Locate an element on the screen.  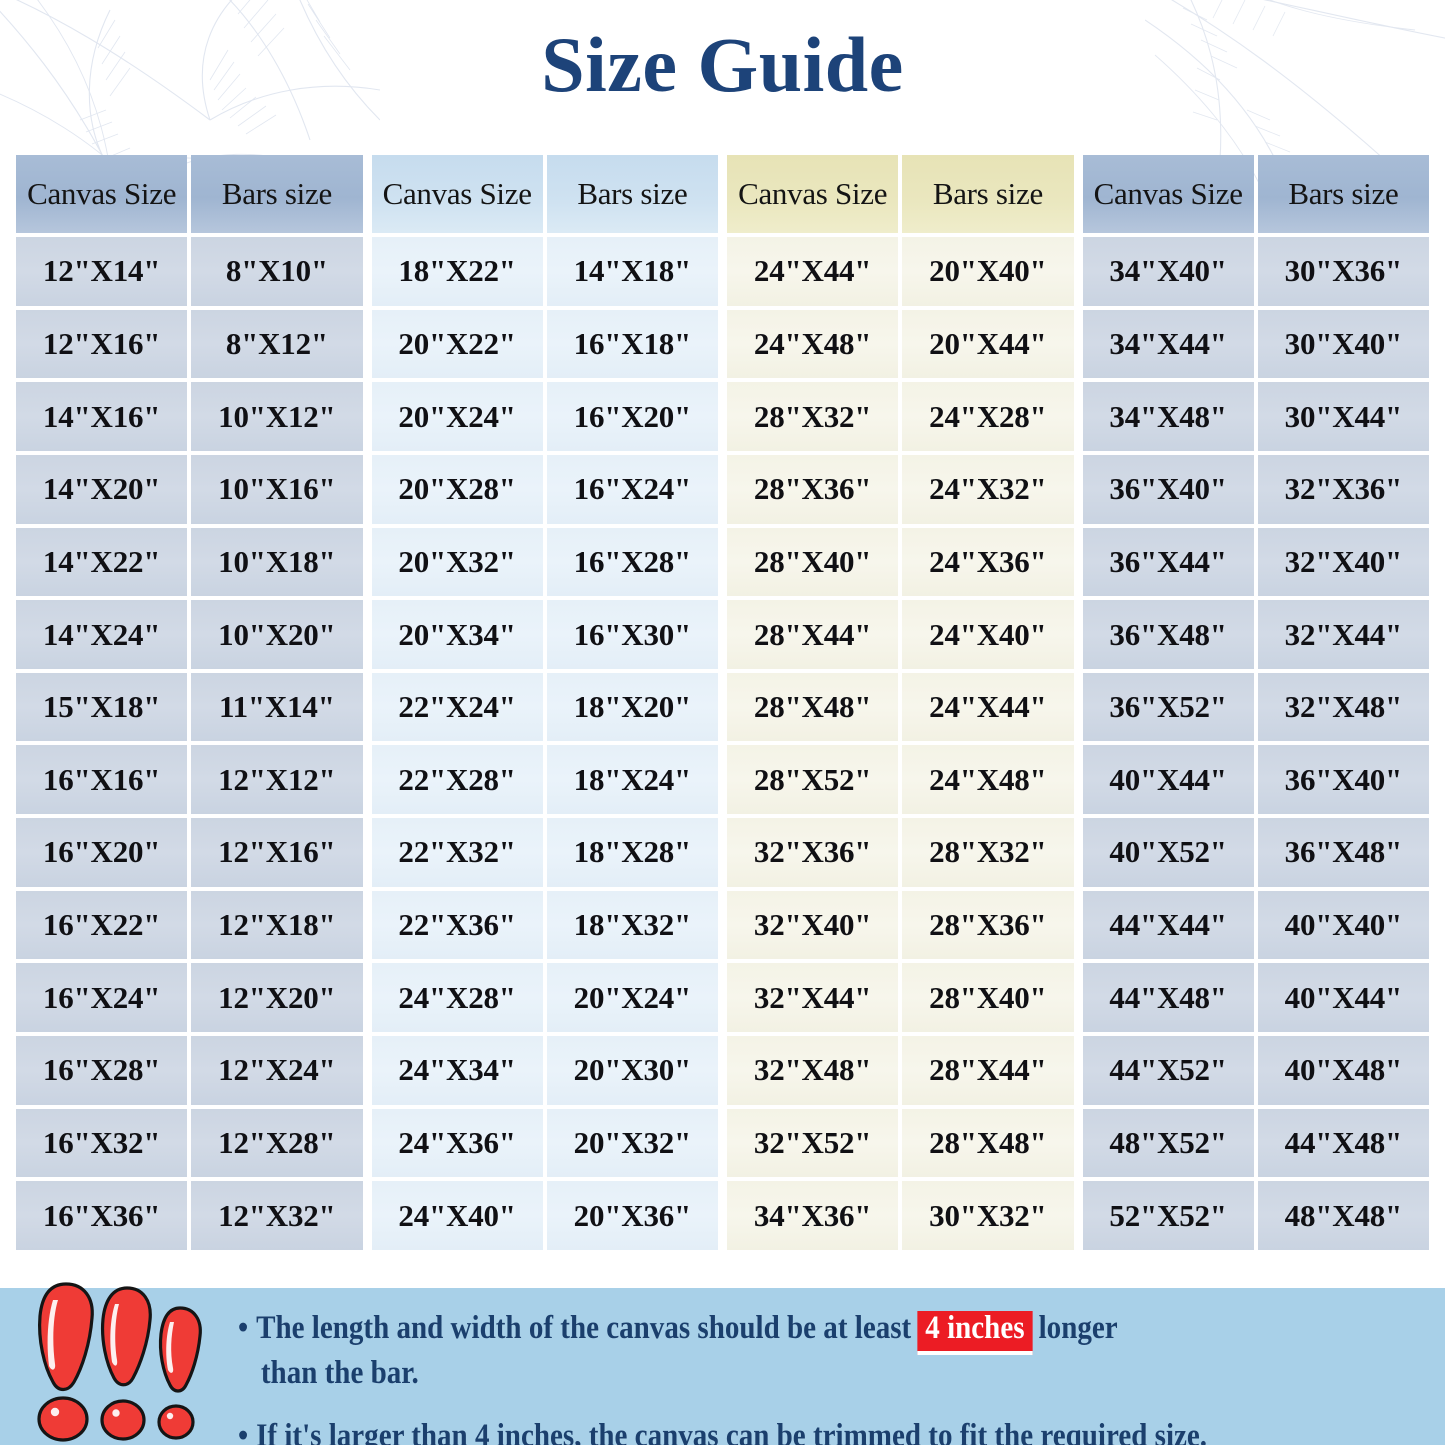
canvas-size-cell: 16"X32" is located at coordinates (102, 1143).